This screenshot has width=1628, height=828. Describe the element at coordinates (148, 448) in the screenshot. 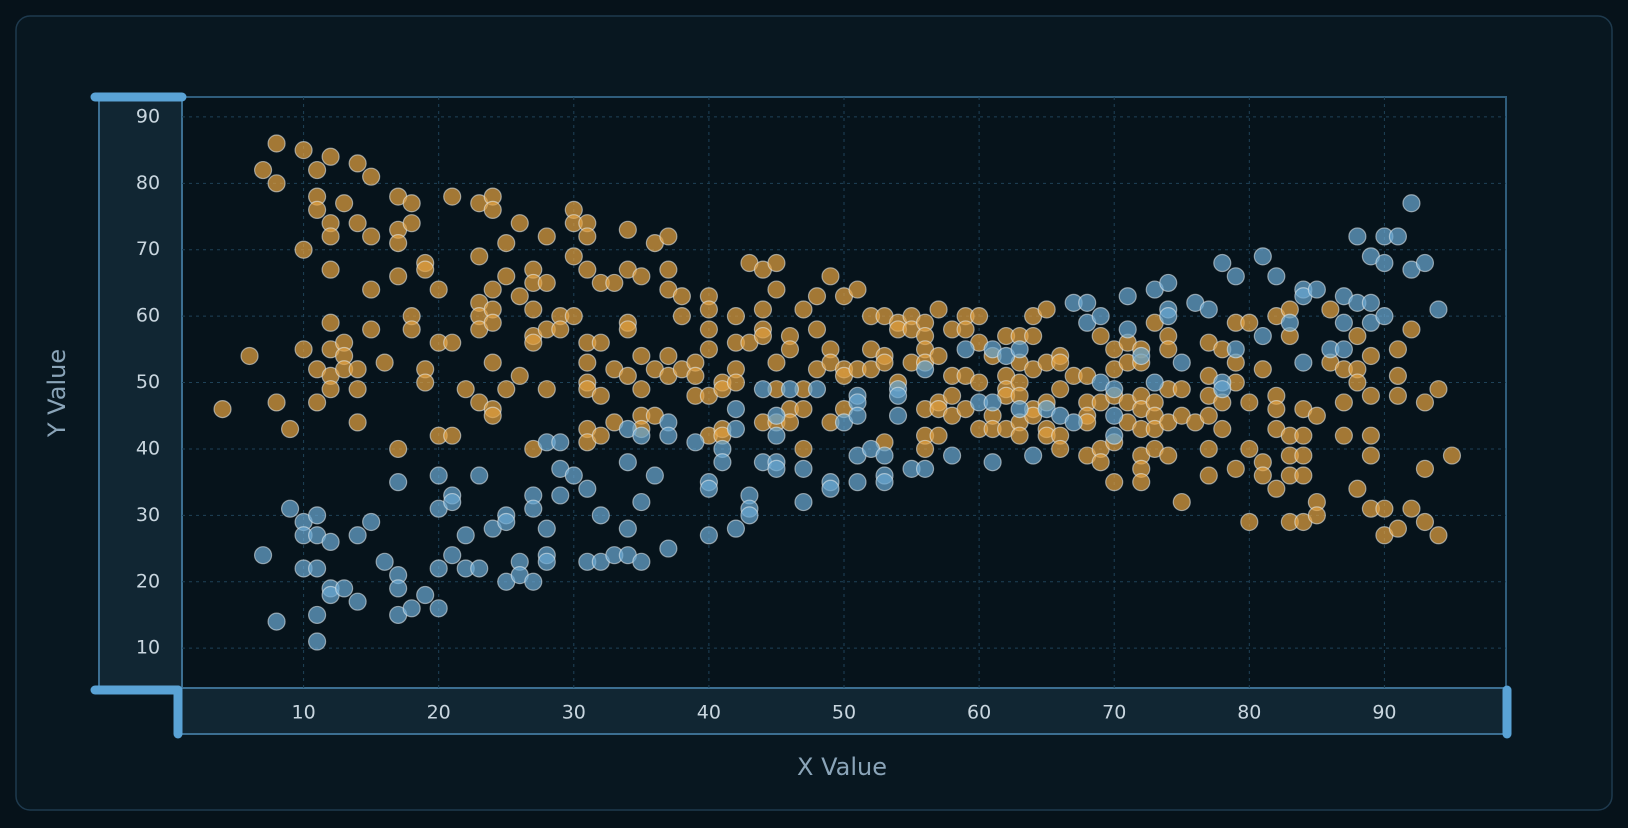

I see `y-tick-label: 40` at that location.